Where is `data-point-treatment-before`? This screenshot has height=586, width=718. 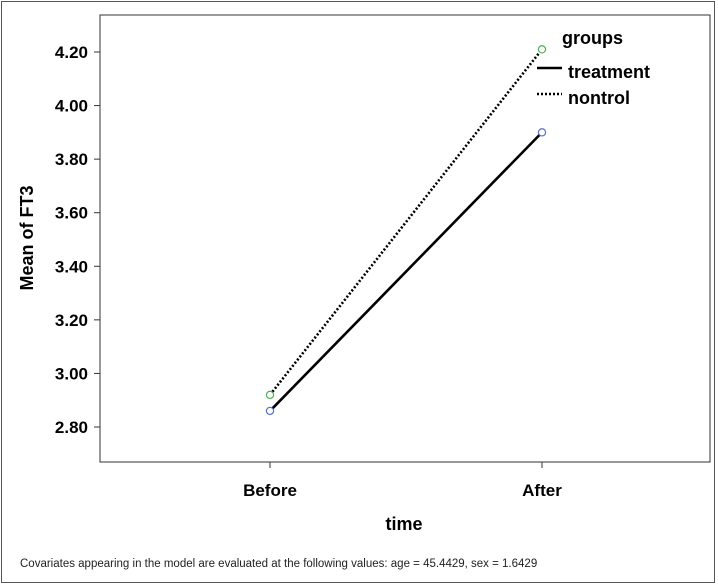 data-point-treatment-before is located at coordinates (270, 411).